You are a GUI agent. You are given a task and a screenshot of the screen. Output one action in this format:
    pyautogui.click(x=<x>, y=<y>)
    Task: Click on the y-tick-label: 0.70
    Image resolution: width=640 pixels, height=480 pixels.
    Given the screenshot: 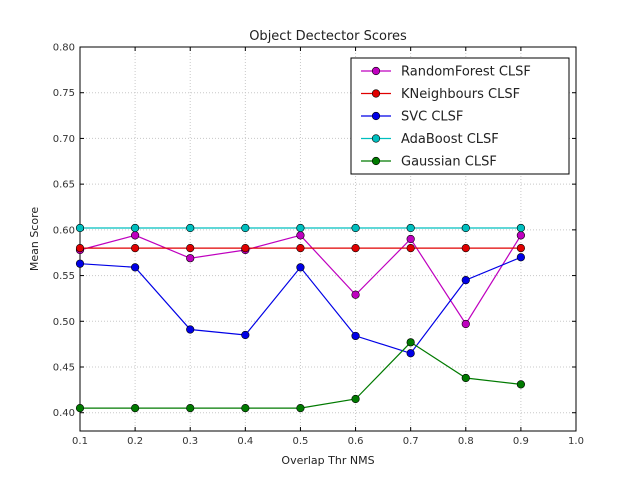 What is the action you would take?
    pyautogui.click(x=64, y=139)
    